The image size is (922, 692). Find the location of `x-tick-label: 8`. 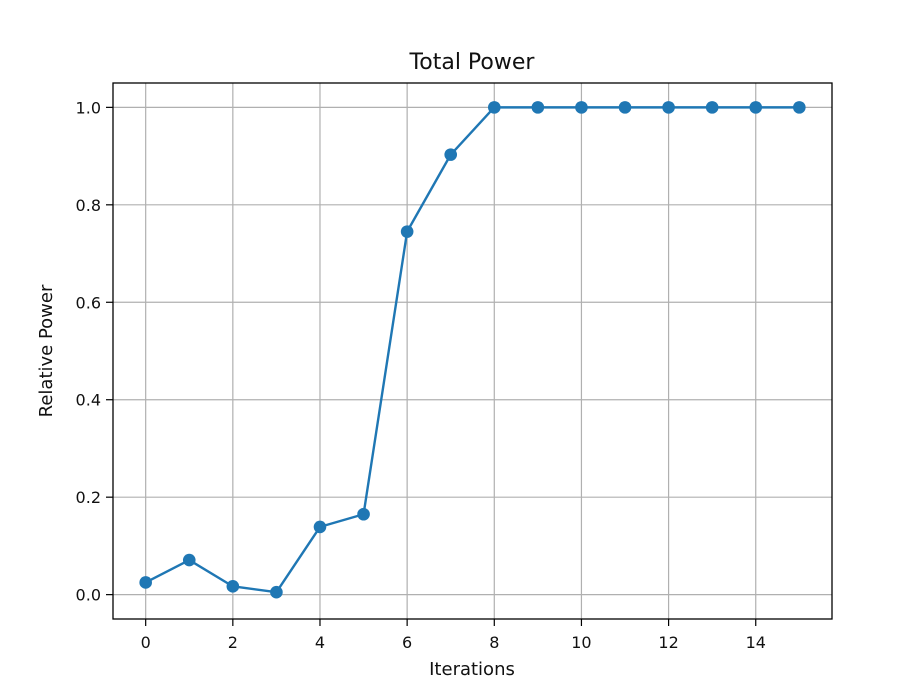

x-tick-label: 8 is located at coordinates (494, 642).